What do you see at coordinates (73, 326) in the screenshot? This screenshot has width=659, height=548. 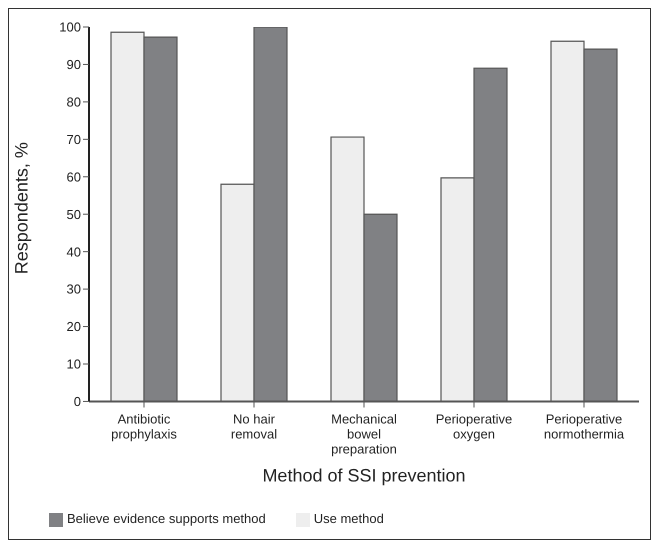 I see `y-tick-label: 20` at bounding box center [73, 326].